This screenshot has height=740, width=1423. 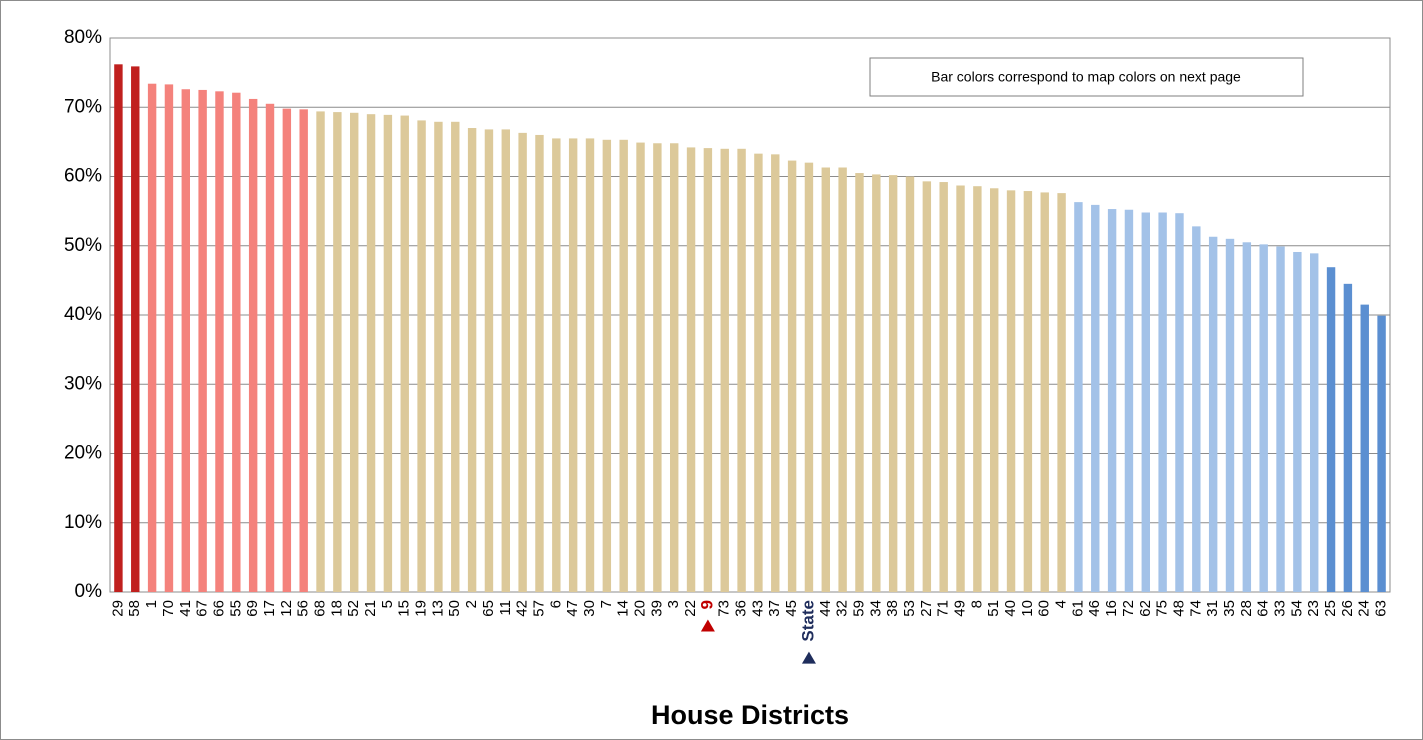 I want to click on x-tick-label: 13, so click(x=437, y=608).